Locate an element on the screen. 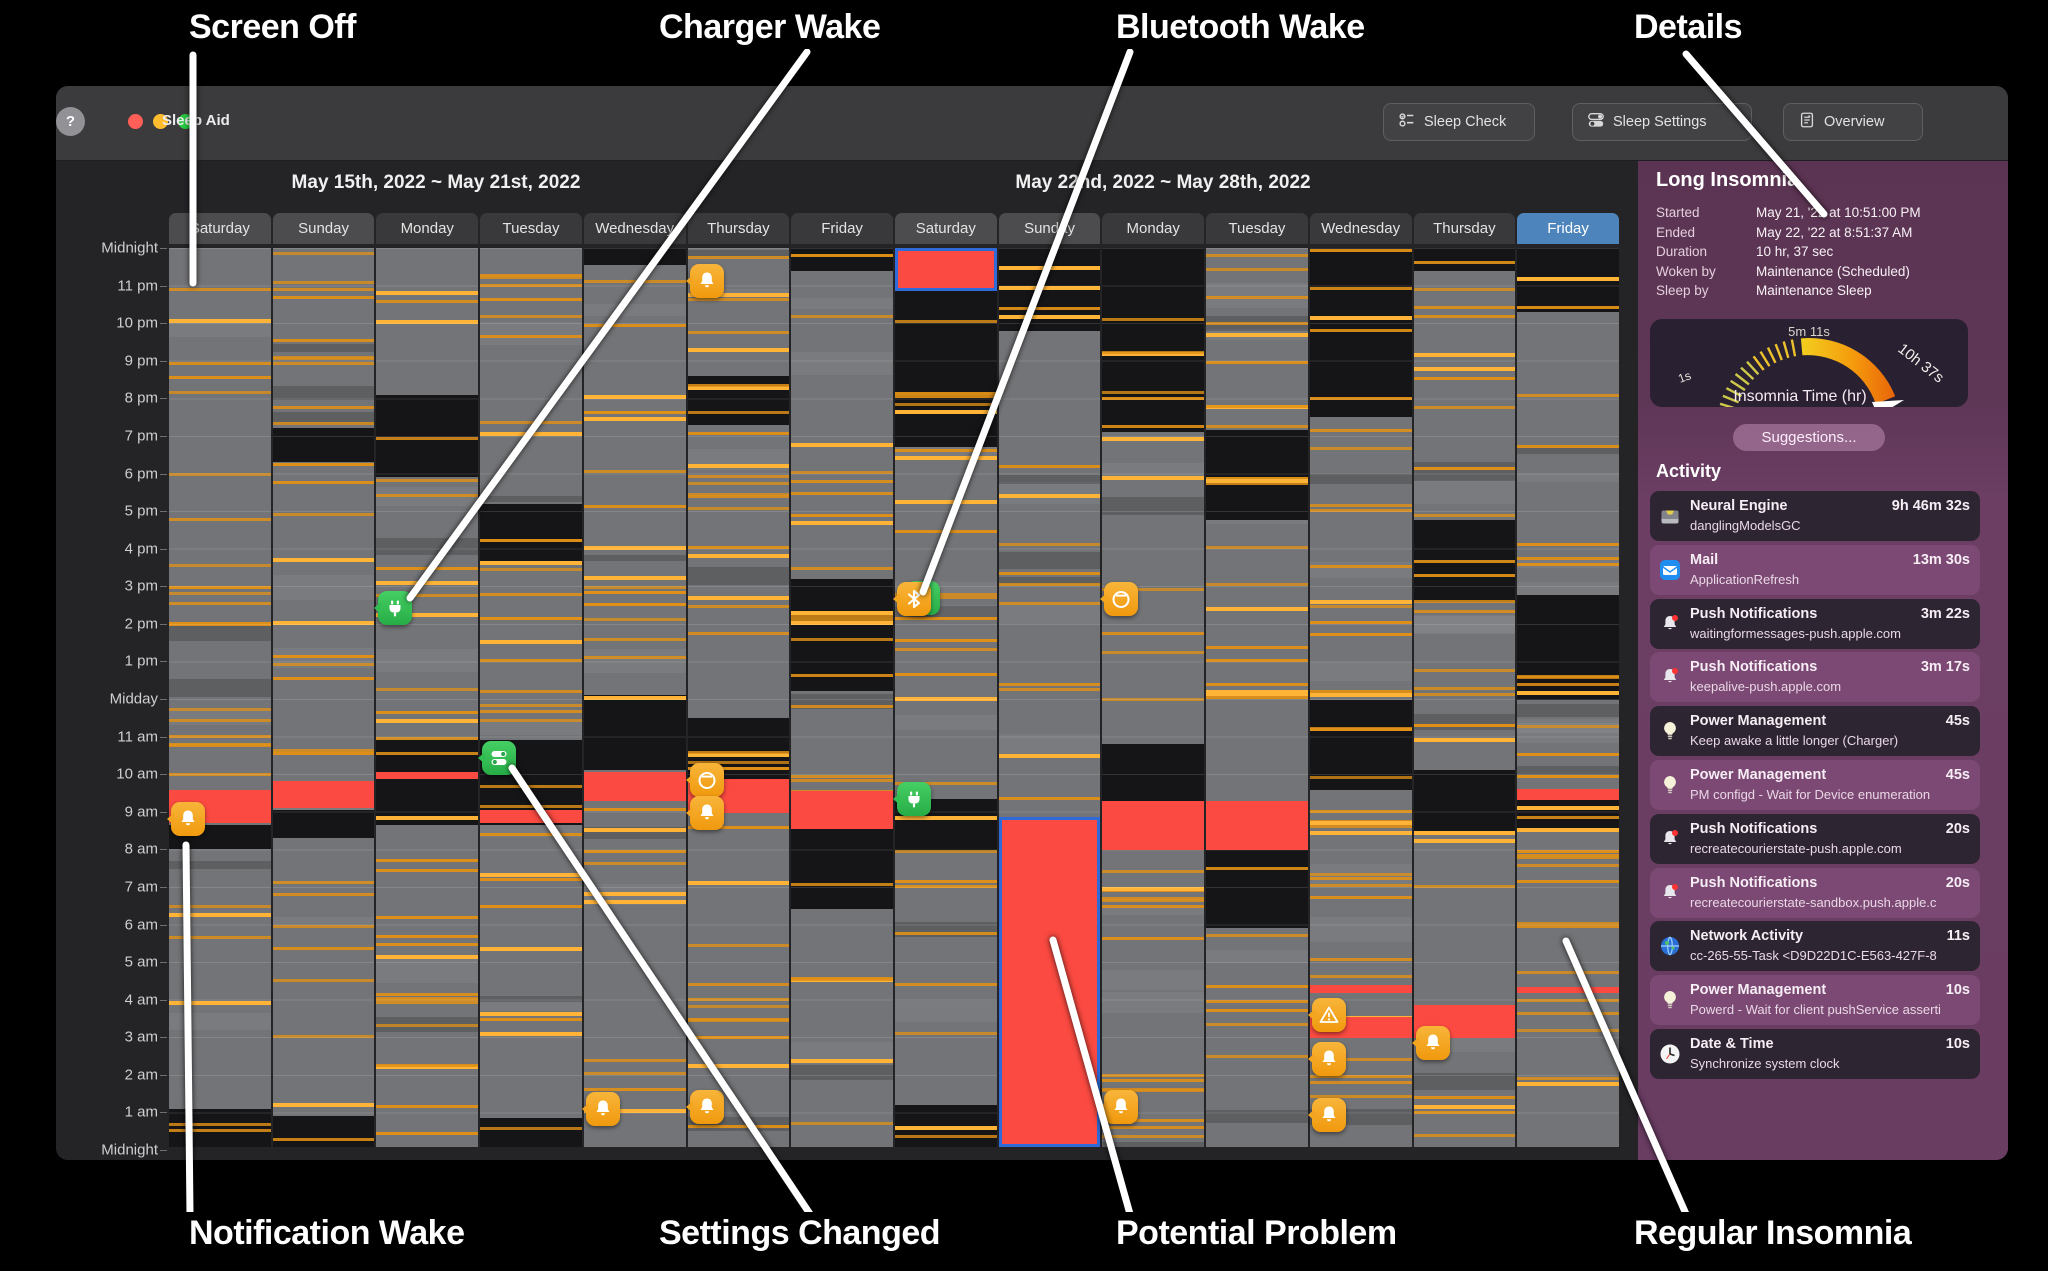  tab-tuesday-2: Tuesday is located at coordinates (1257, 228).